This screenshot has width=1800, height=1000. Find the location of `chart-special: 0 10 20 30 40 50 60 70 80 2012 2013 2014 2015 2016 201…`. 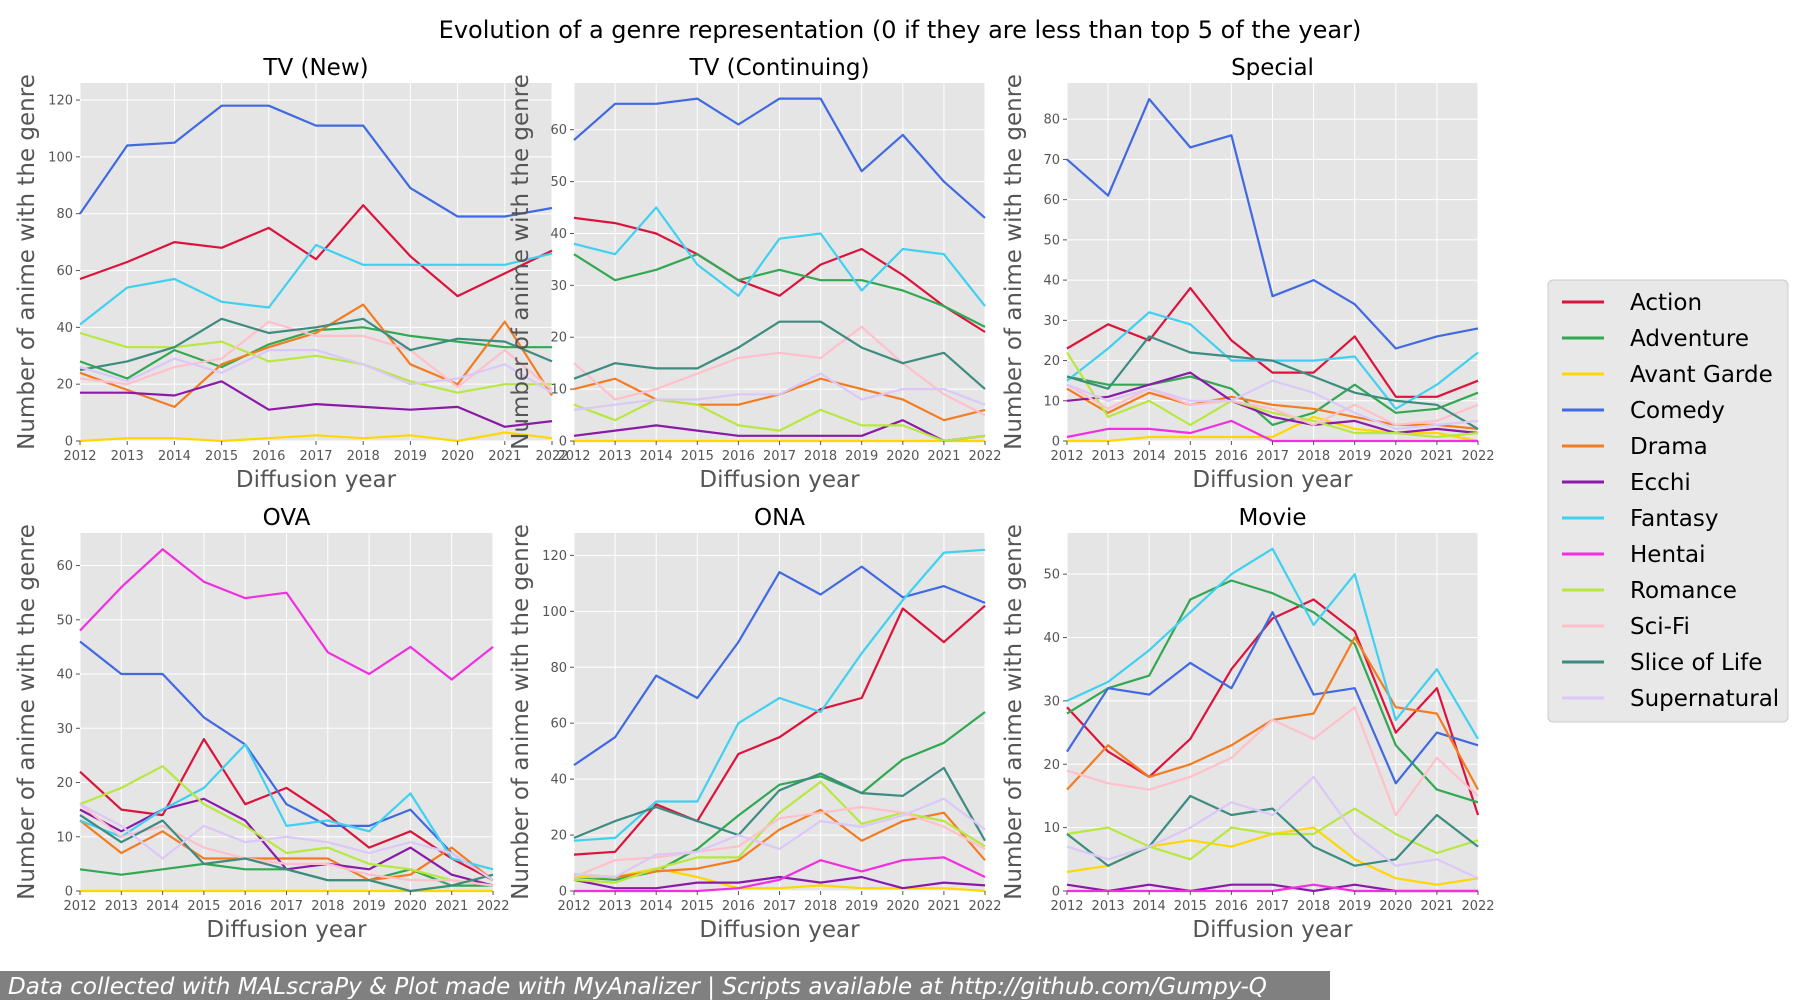

chart-special: 0 10 20 30 40 50 60 70 80 2012 2013 2014 2015 2016 201… is located at coordinates (1248, 274).